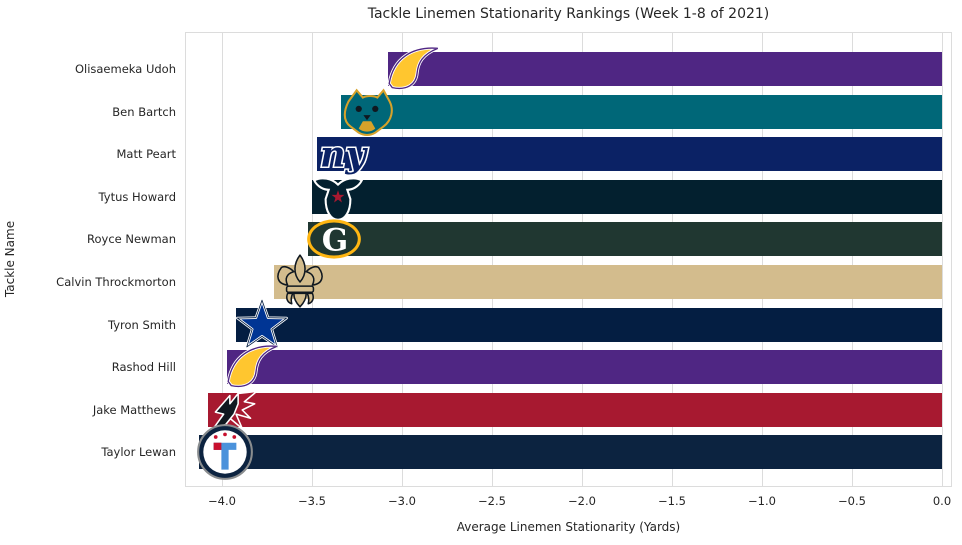  I want to click on y-tick-label: Olisaemeka Udoh, so click(125, 69).